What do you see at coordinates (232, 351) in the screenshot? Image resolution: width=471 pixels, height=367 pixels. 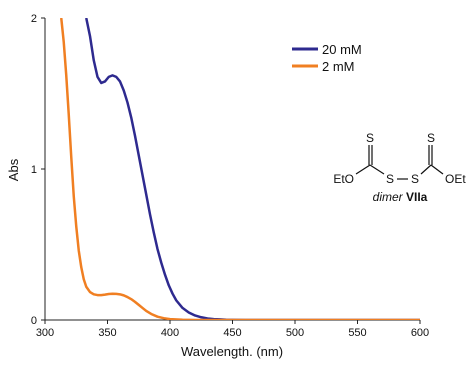 I see `x-axis-title: Wavelength. (nm)` at bounding box center [232, 351].